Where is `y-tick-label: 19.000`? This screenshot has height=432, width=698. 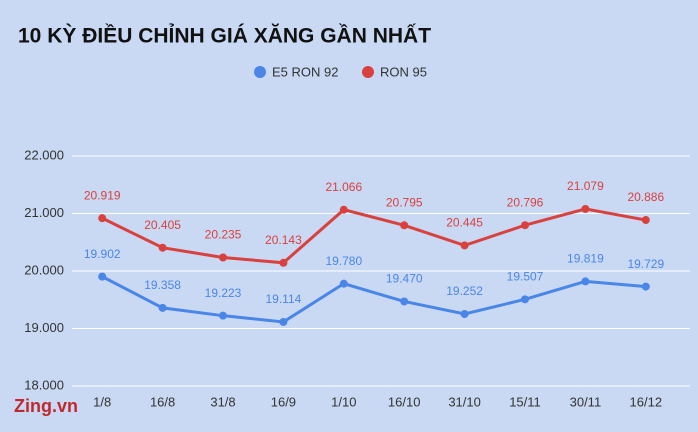 y-tick-label: 19.000 is located at coordinates (44, 327).